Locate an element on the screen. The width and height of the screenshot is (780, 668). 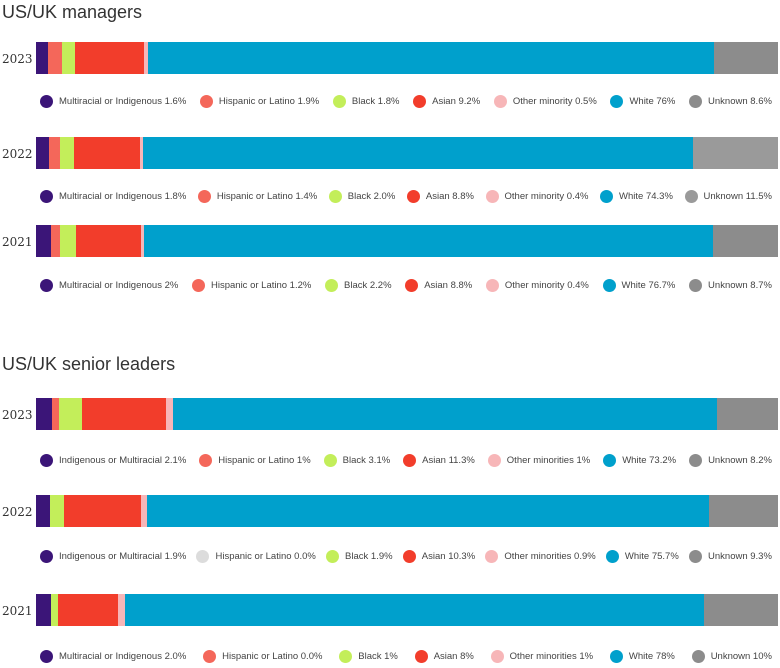
legend-label: Hispanic or Latino 1% is located at coordinates (264, 460).